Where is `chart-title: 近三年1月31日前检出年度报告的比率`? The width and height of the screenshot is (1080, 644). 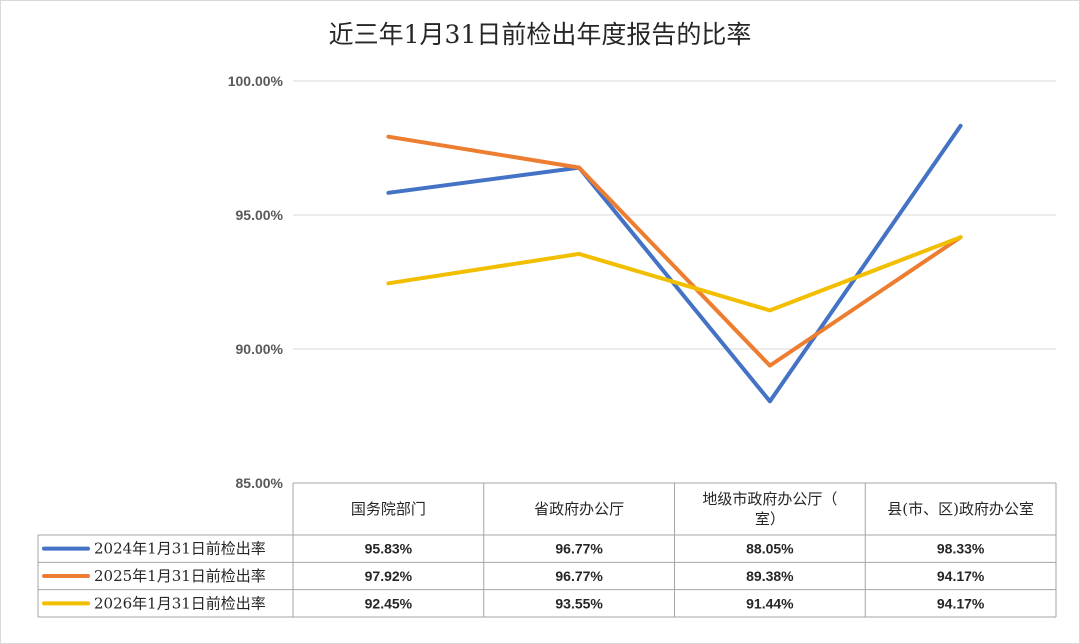
chart-title: 近三年1月31日前检出年度报告的比率 is located at coordinates (540, 34).